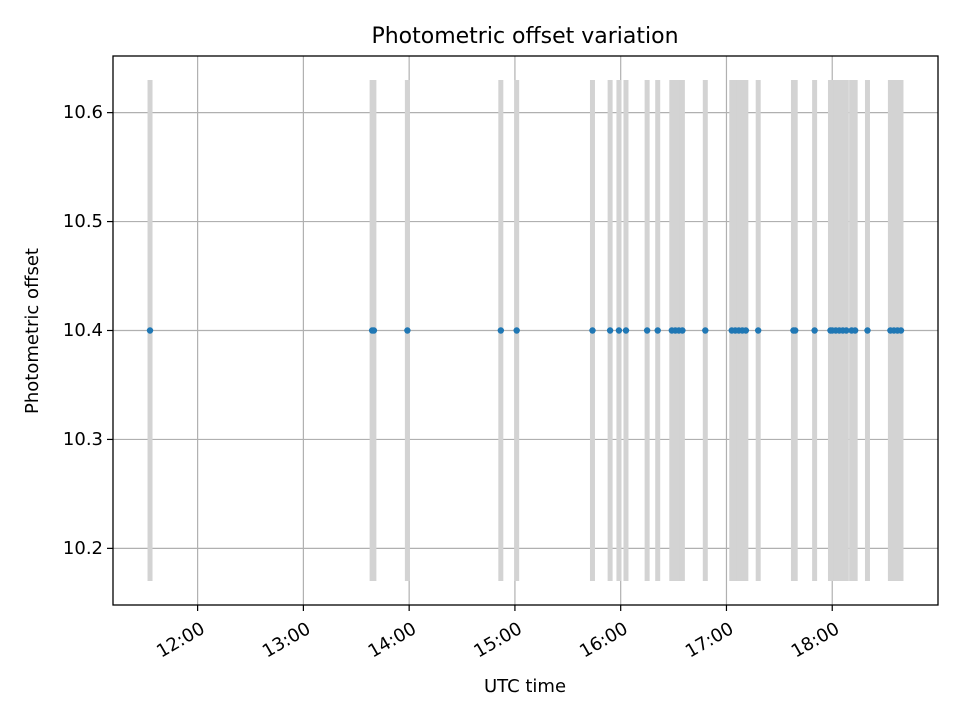 The image size is (960, 720). I want to click on x-axis-label: UTC time, so click(525, 686).